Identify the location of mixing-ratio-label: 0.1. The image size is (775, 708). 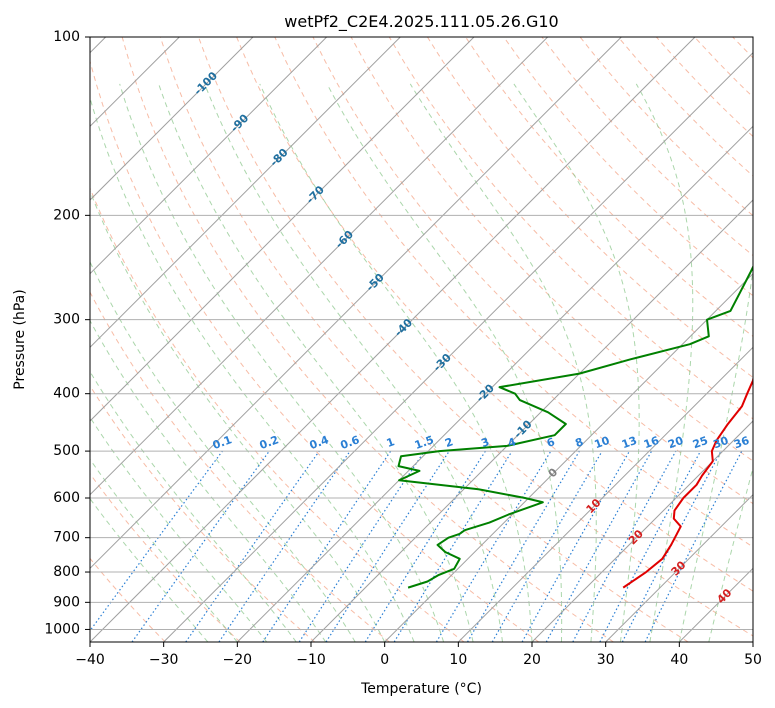
(222, 442).